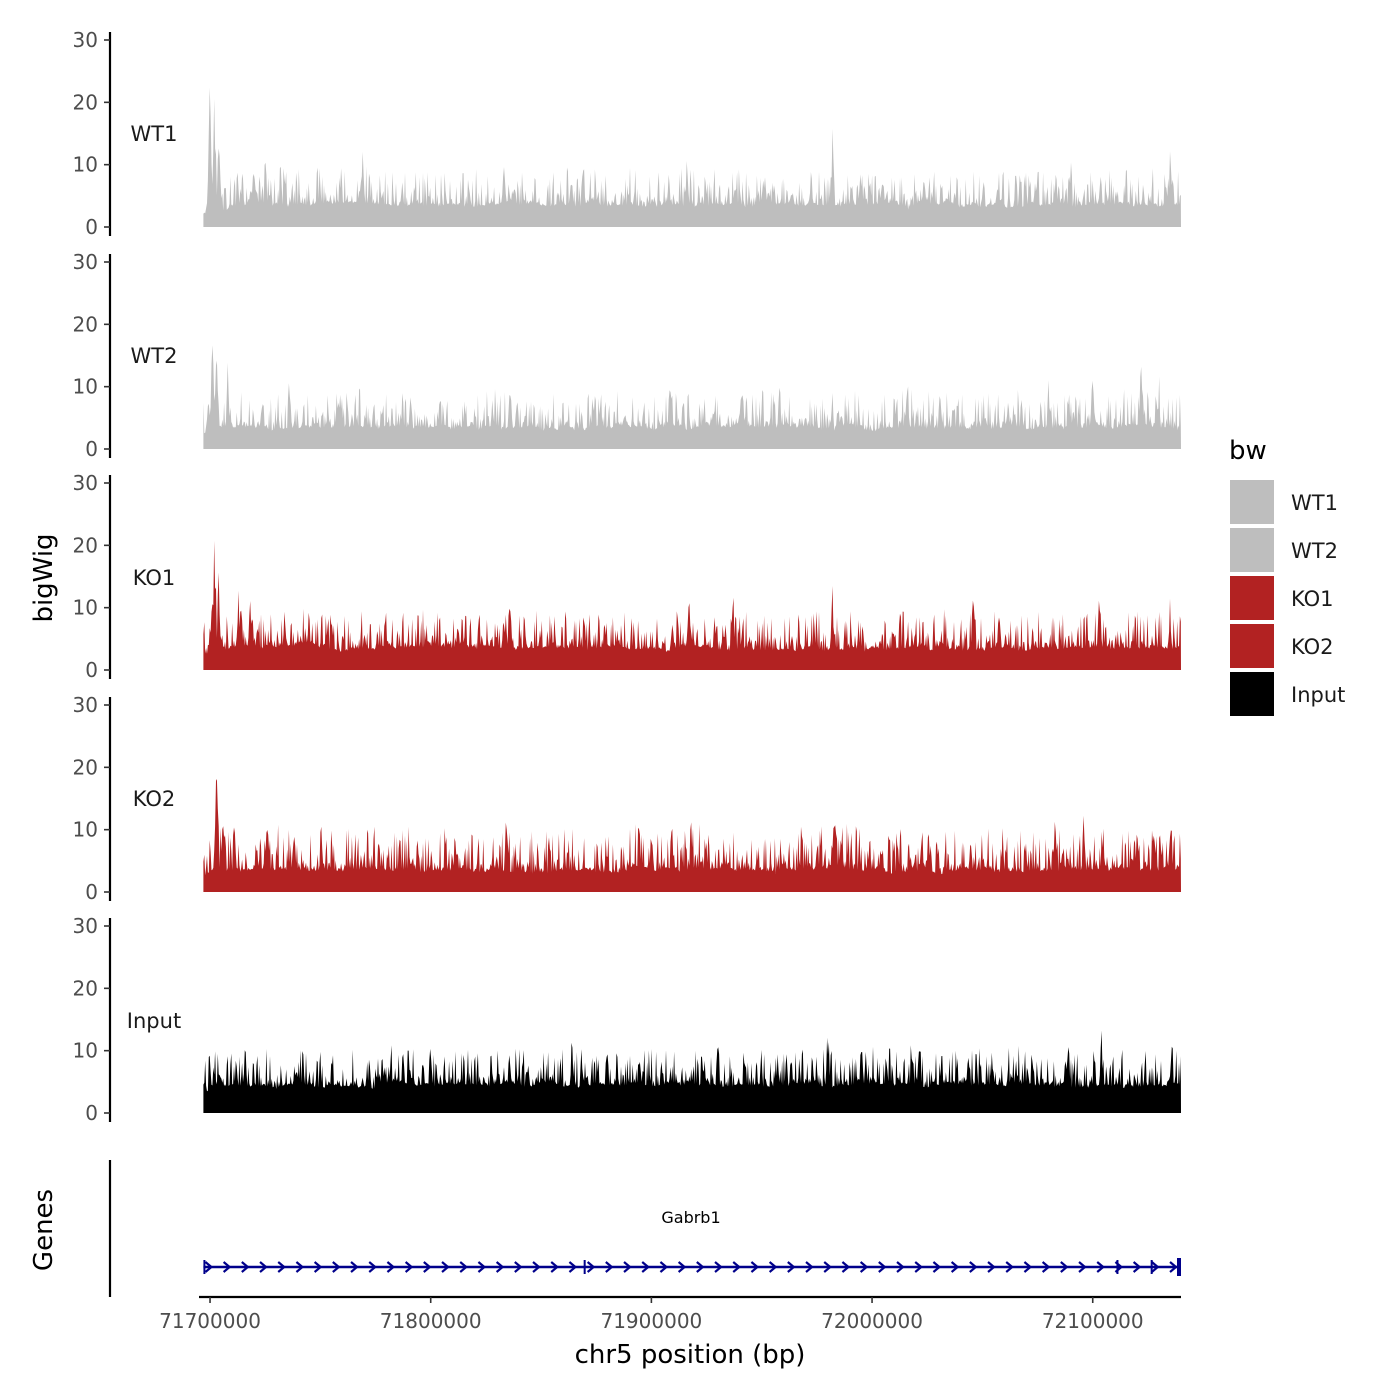 This screenshot has height=1400, width=1400. I want to click on x-axis-title: chr5 position (bp), so click(690, 1355).